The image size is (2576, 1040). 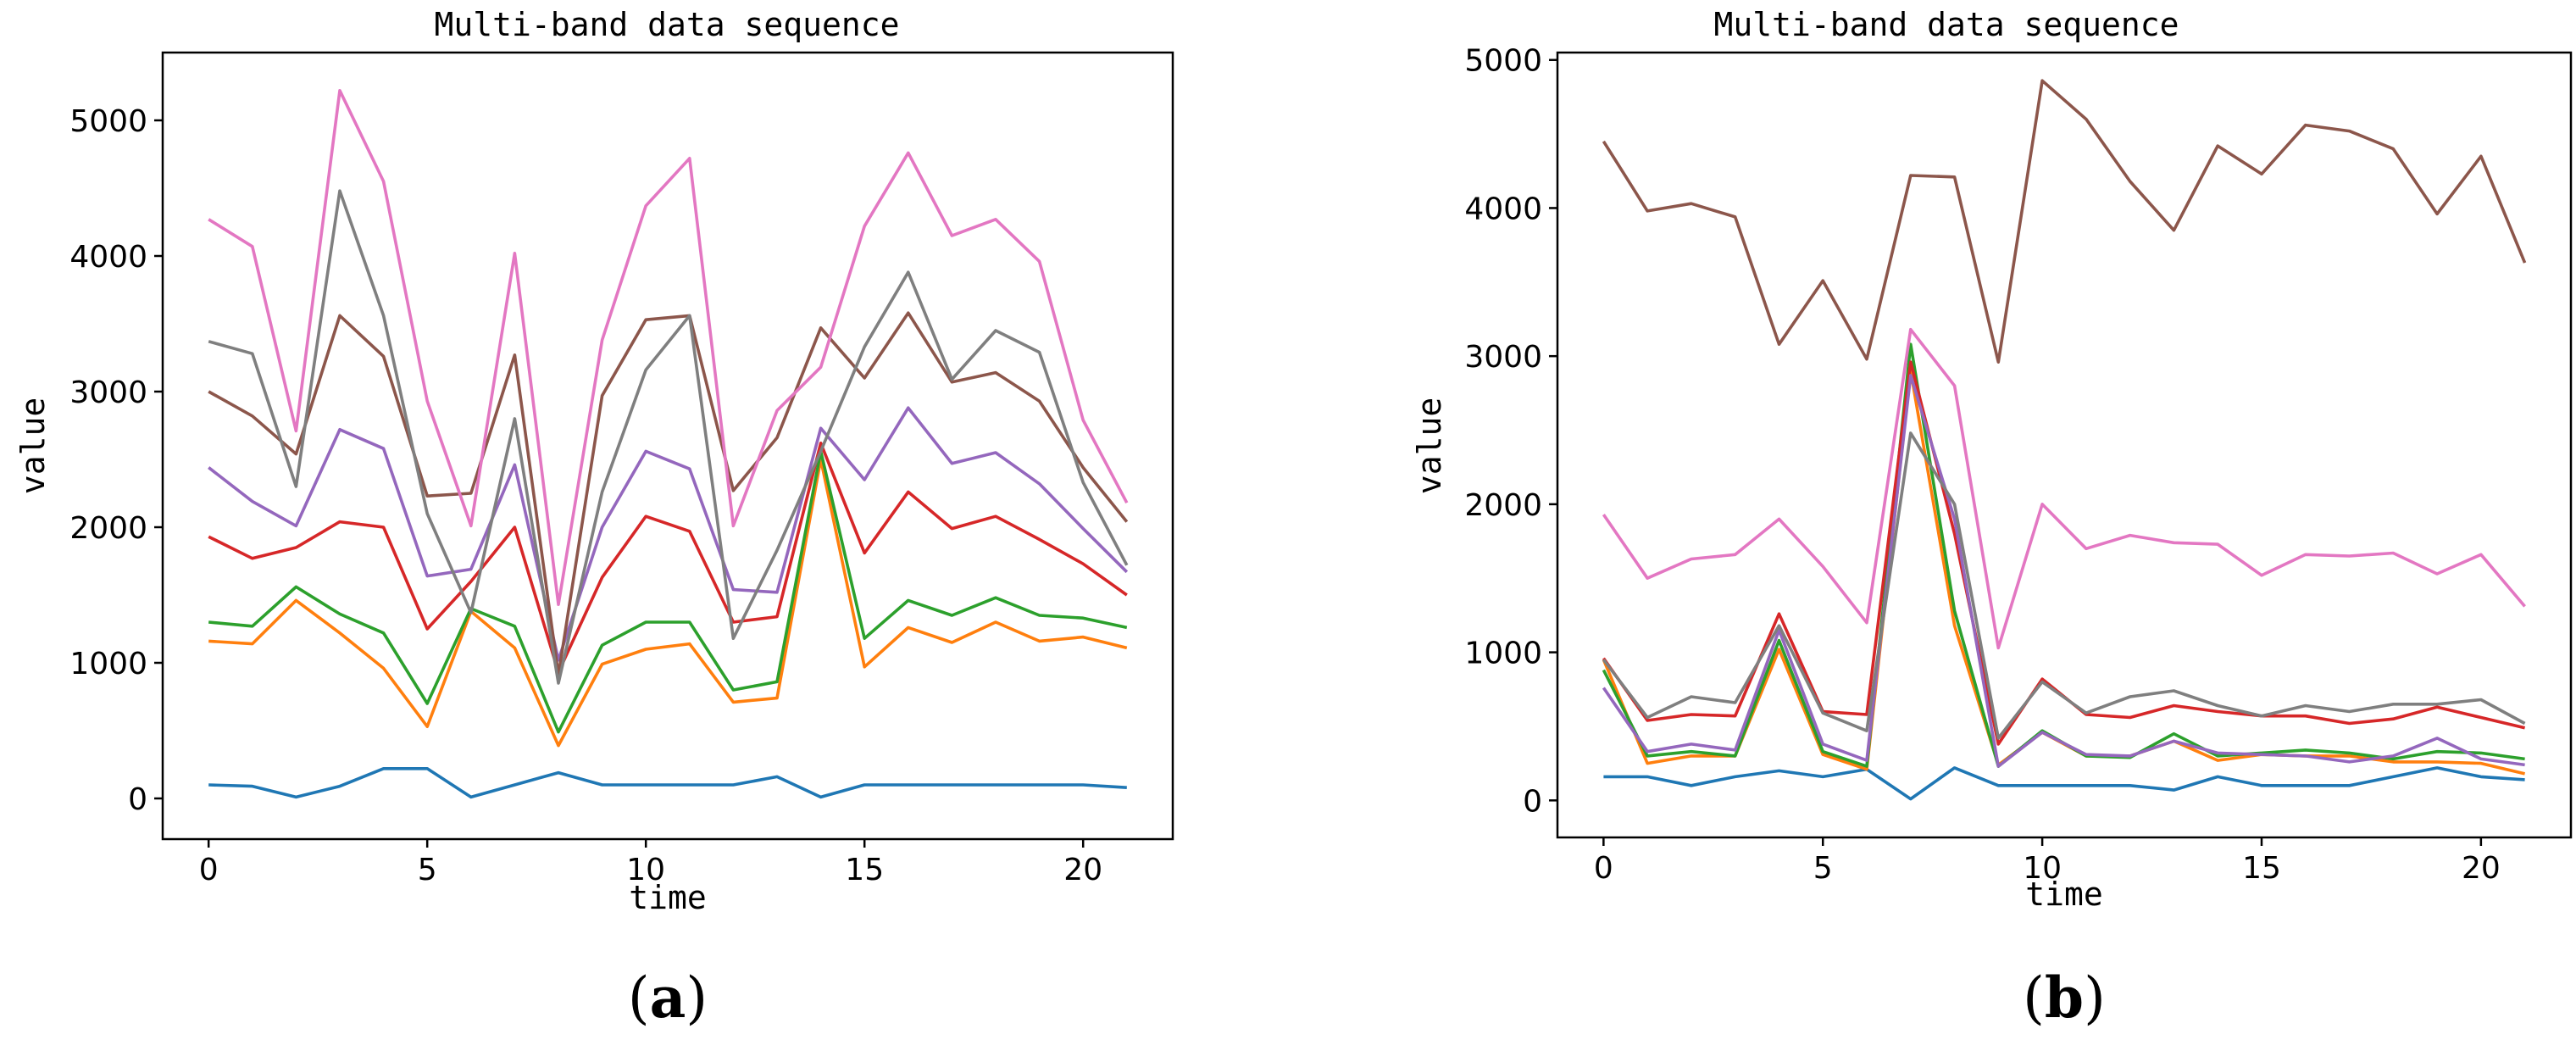 I want to click on panel-label-a: (a), so click(x=668, y=998).